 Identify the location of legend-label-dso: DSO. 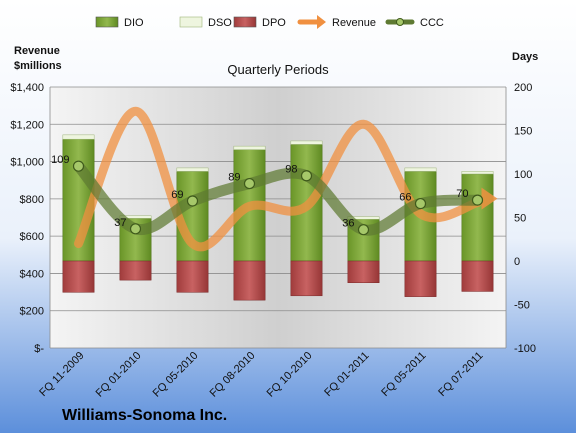
(220, 23).